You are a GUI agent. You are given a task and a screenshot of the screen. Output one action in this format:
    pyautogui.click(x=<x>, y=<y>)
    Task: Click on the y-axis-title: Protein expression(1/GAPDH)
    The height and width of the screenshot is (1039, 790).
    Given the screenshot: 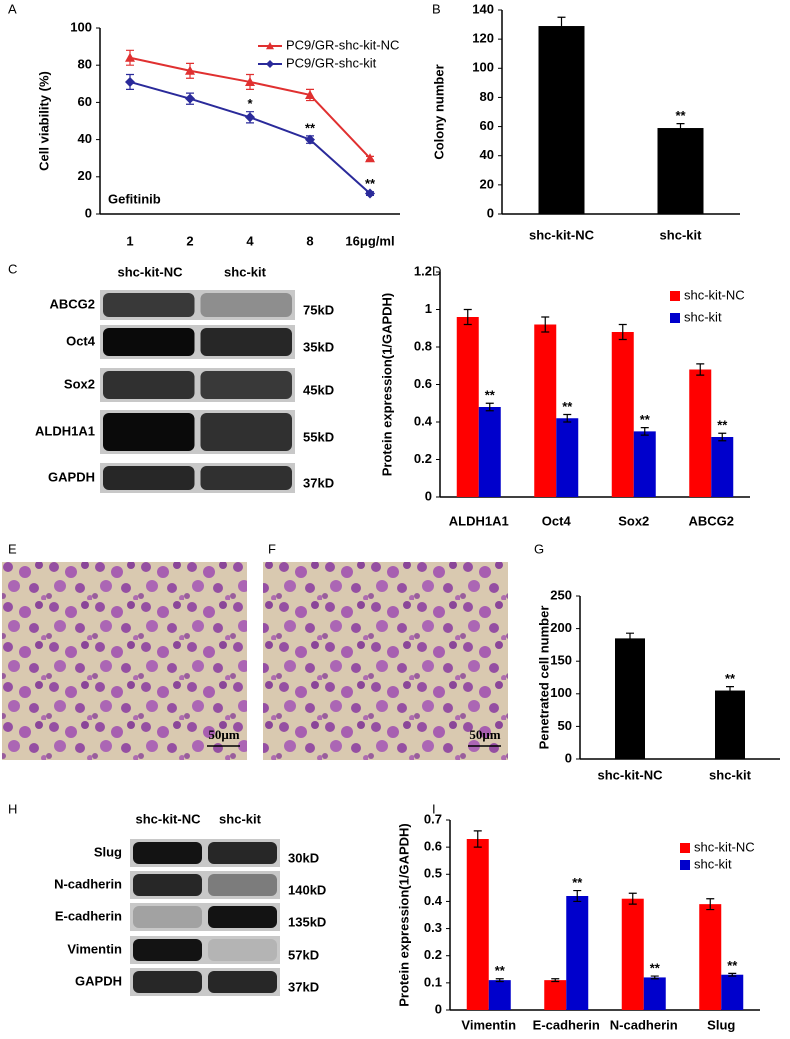 What is the action you would take?
    pyautogui.click(x=403, y=915)
    